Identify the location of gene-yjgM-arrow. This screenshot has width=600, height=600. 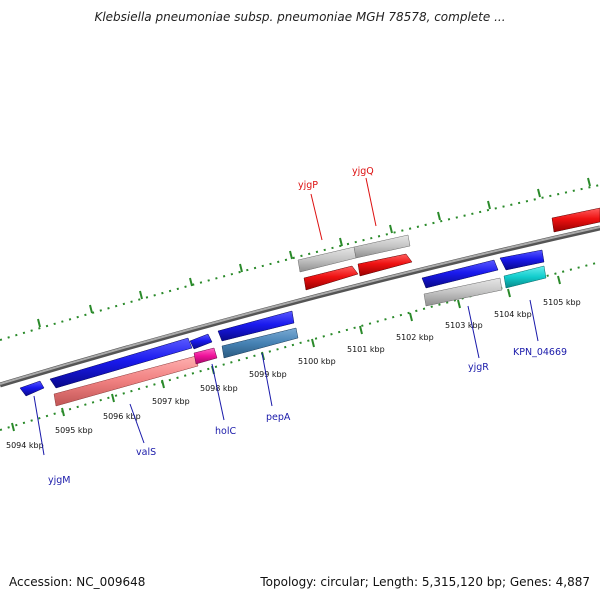
(32, 388).